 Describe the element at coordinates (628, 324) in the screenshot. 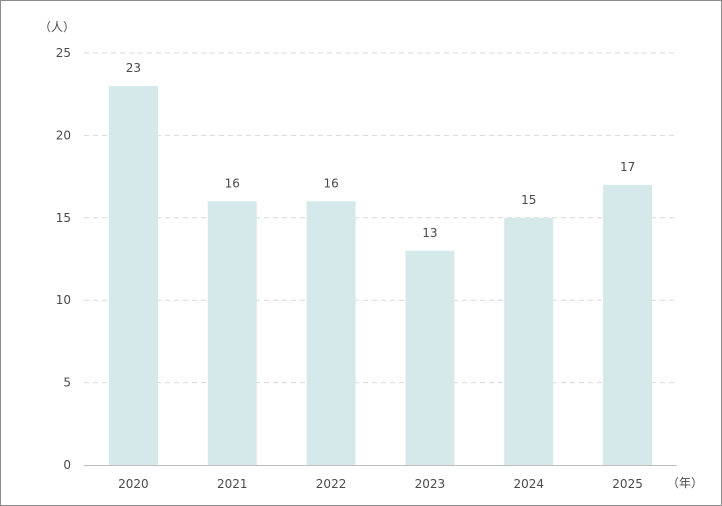

I see `bar-2025` at that location.